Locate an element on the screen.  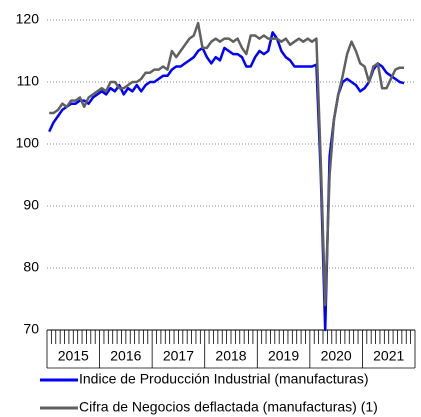
x-tick-label: 2020 is located at coordinates (336, 356).